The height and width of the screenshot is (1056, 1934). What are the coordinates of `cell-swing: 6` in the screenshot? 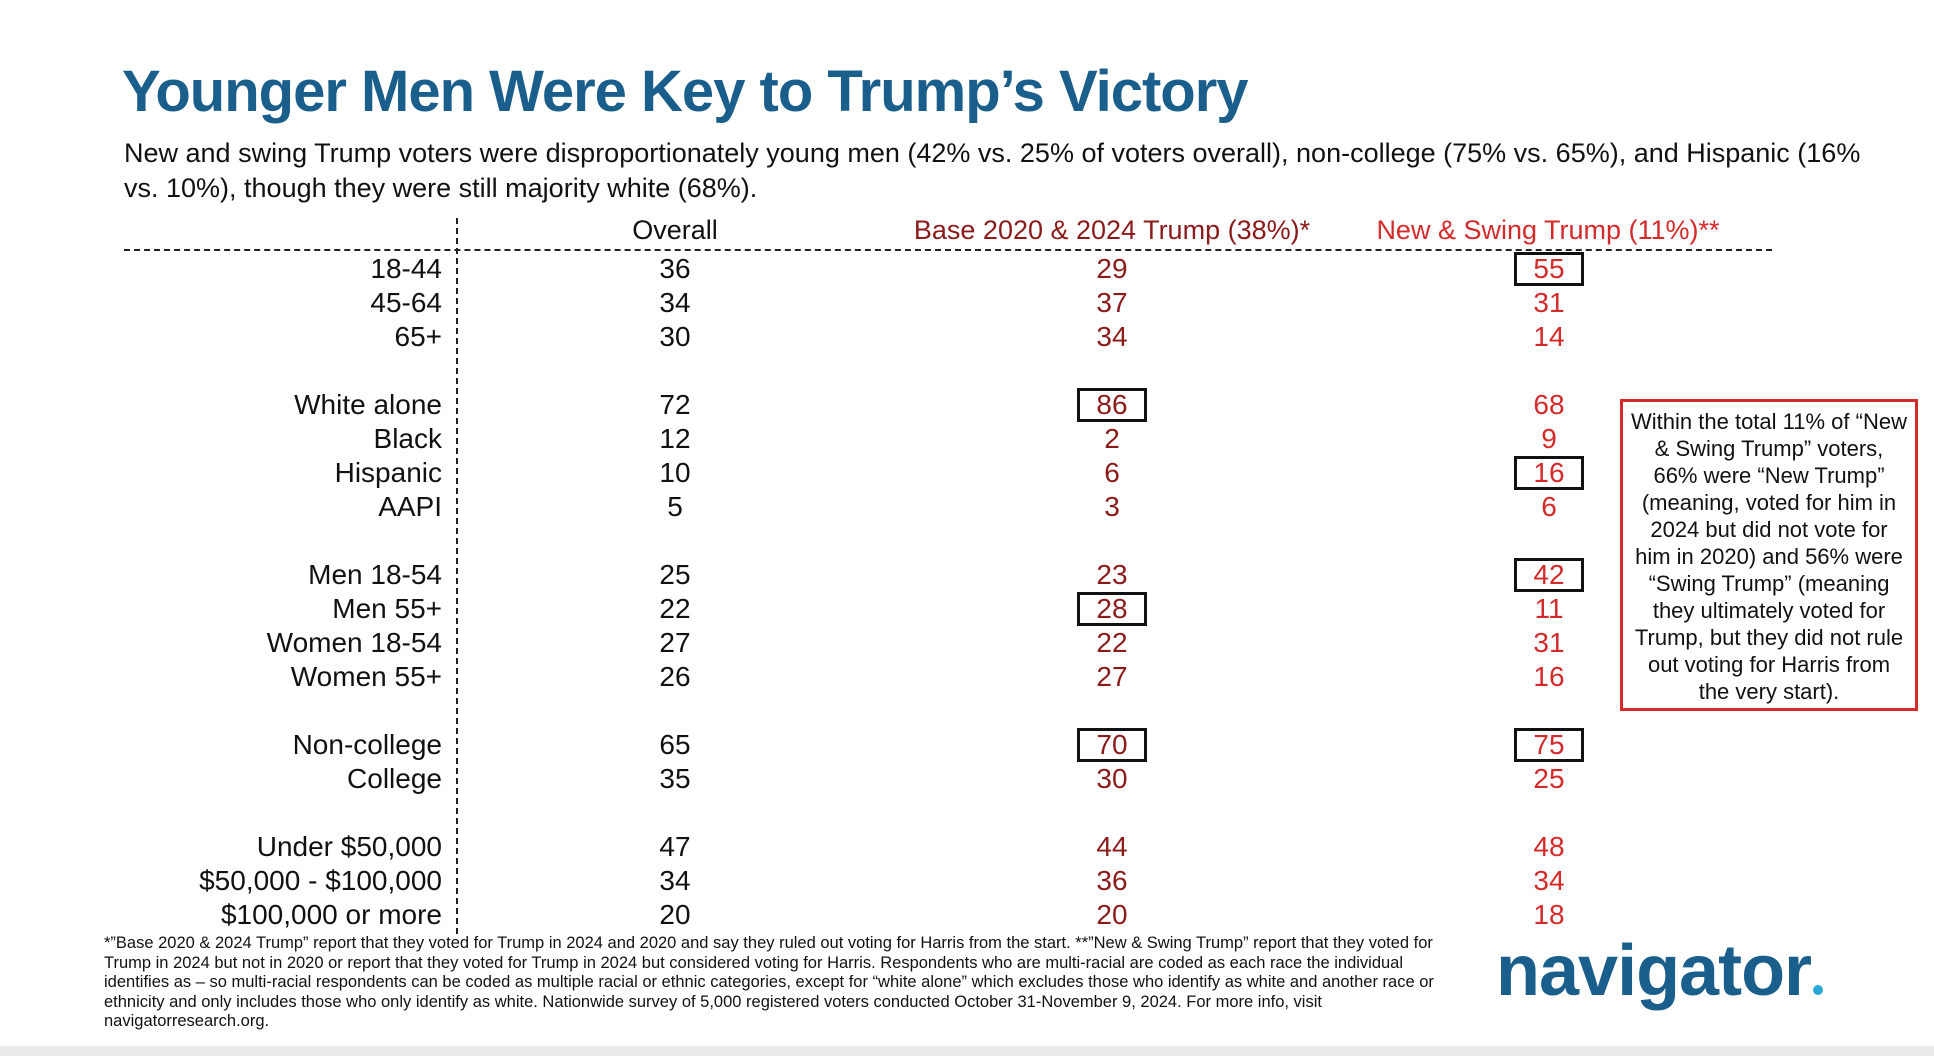 It's located at (1549, 506).